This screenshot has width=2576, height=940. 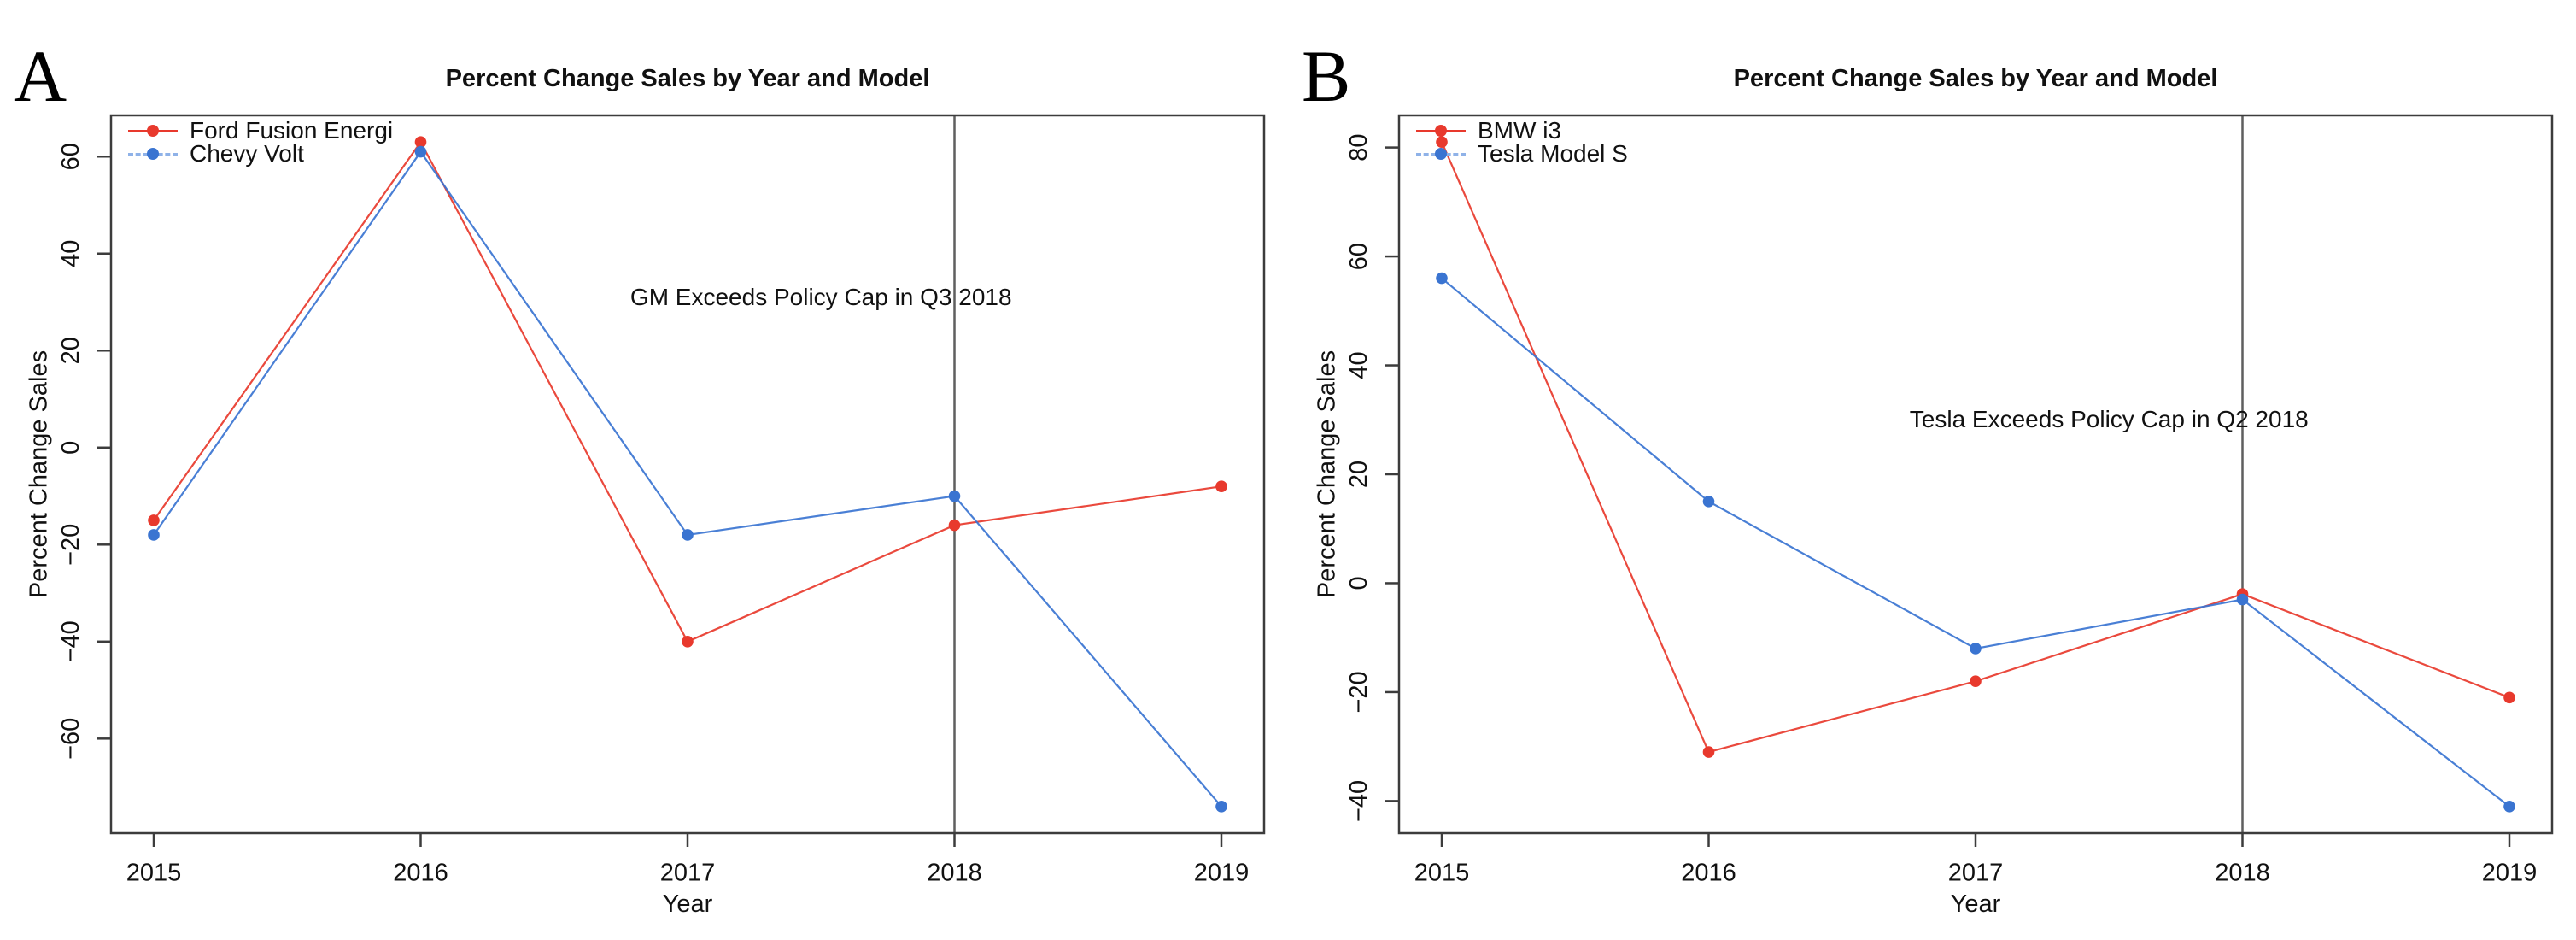 I want to click on data-point-ford-fusion-energi-2017, so click(x=688, y=642).